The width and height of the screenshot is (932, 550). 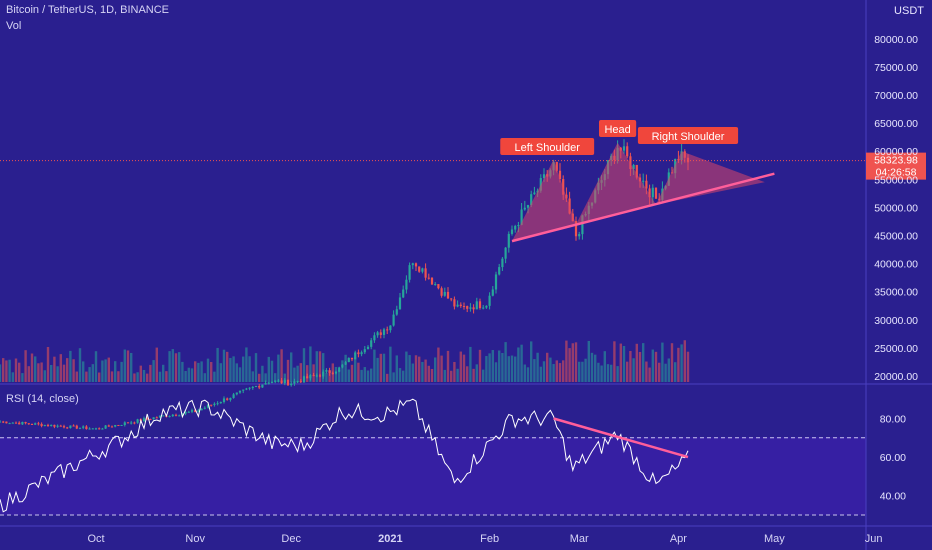 What do you see at coordinates (489, 539) in the screenshot?
I see `time-tick: Feb` at bounding box center [489, 539].